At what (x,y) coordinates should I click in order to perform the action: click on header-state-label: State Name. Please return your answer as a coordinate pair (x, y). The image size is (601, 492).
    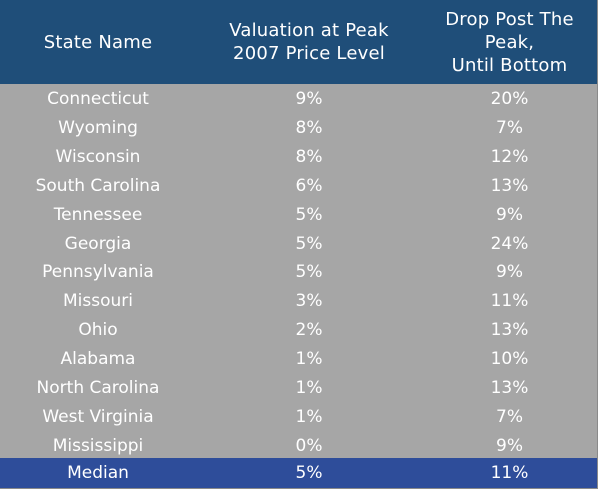
    Looking at the image, I should click on (98, 42).